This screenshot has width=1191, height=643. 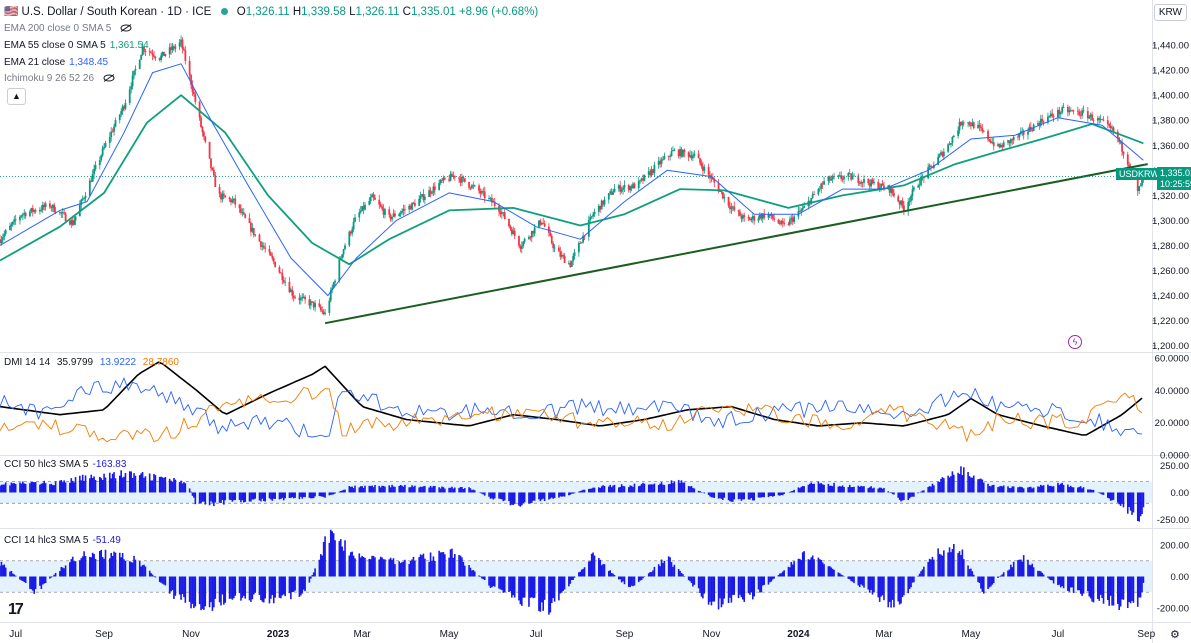 I want to click on symbol-title: U.S. Dollar / South Korean · 1D · ICE, so click(x=116, y=12).